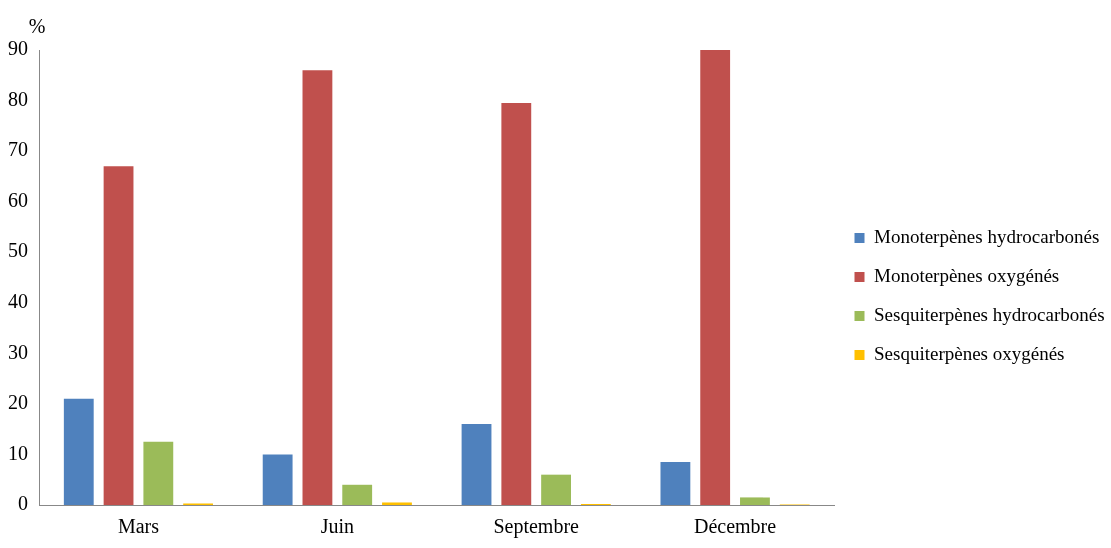 This screenshot has width=1111, height=548. Describe the element at coordinates (18, 250) in the screenshot. I see `y-tick-label: 50` at that location.